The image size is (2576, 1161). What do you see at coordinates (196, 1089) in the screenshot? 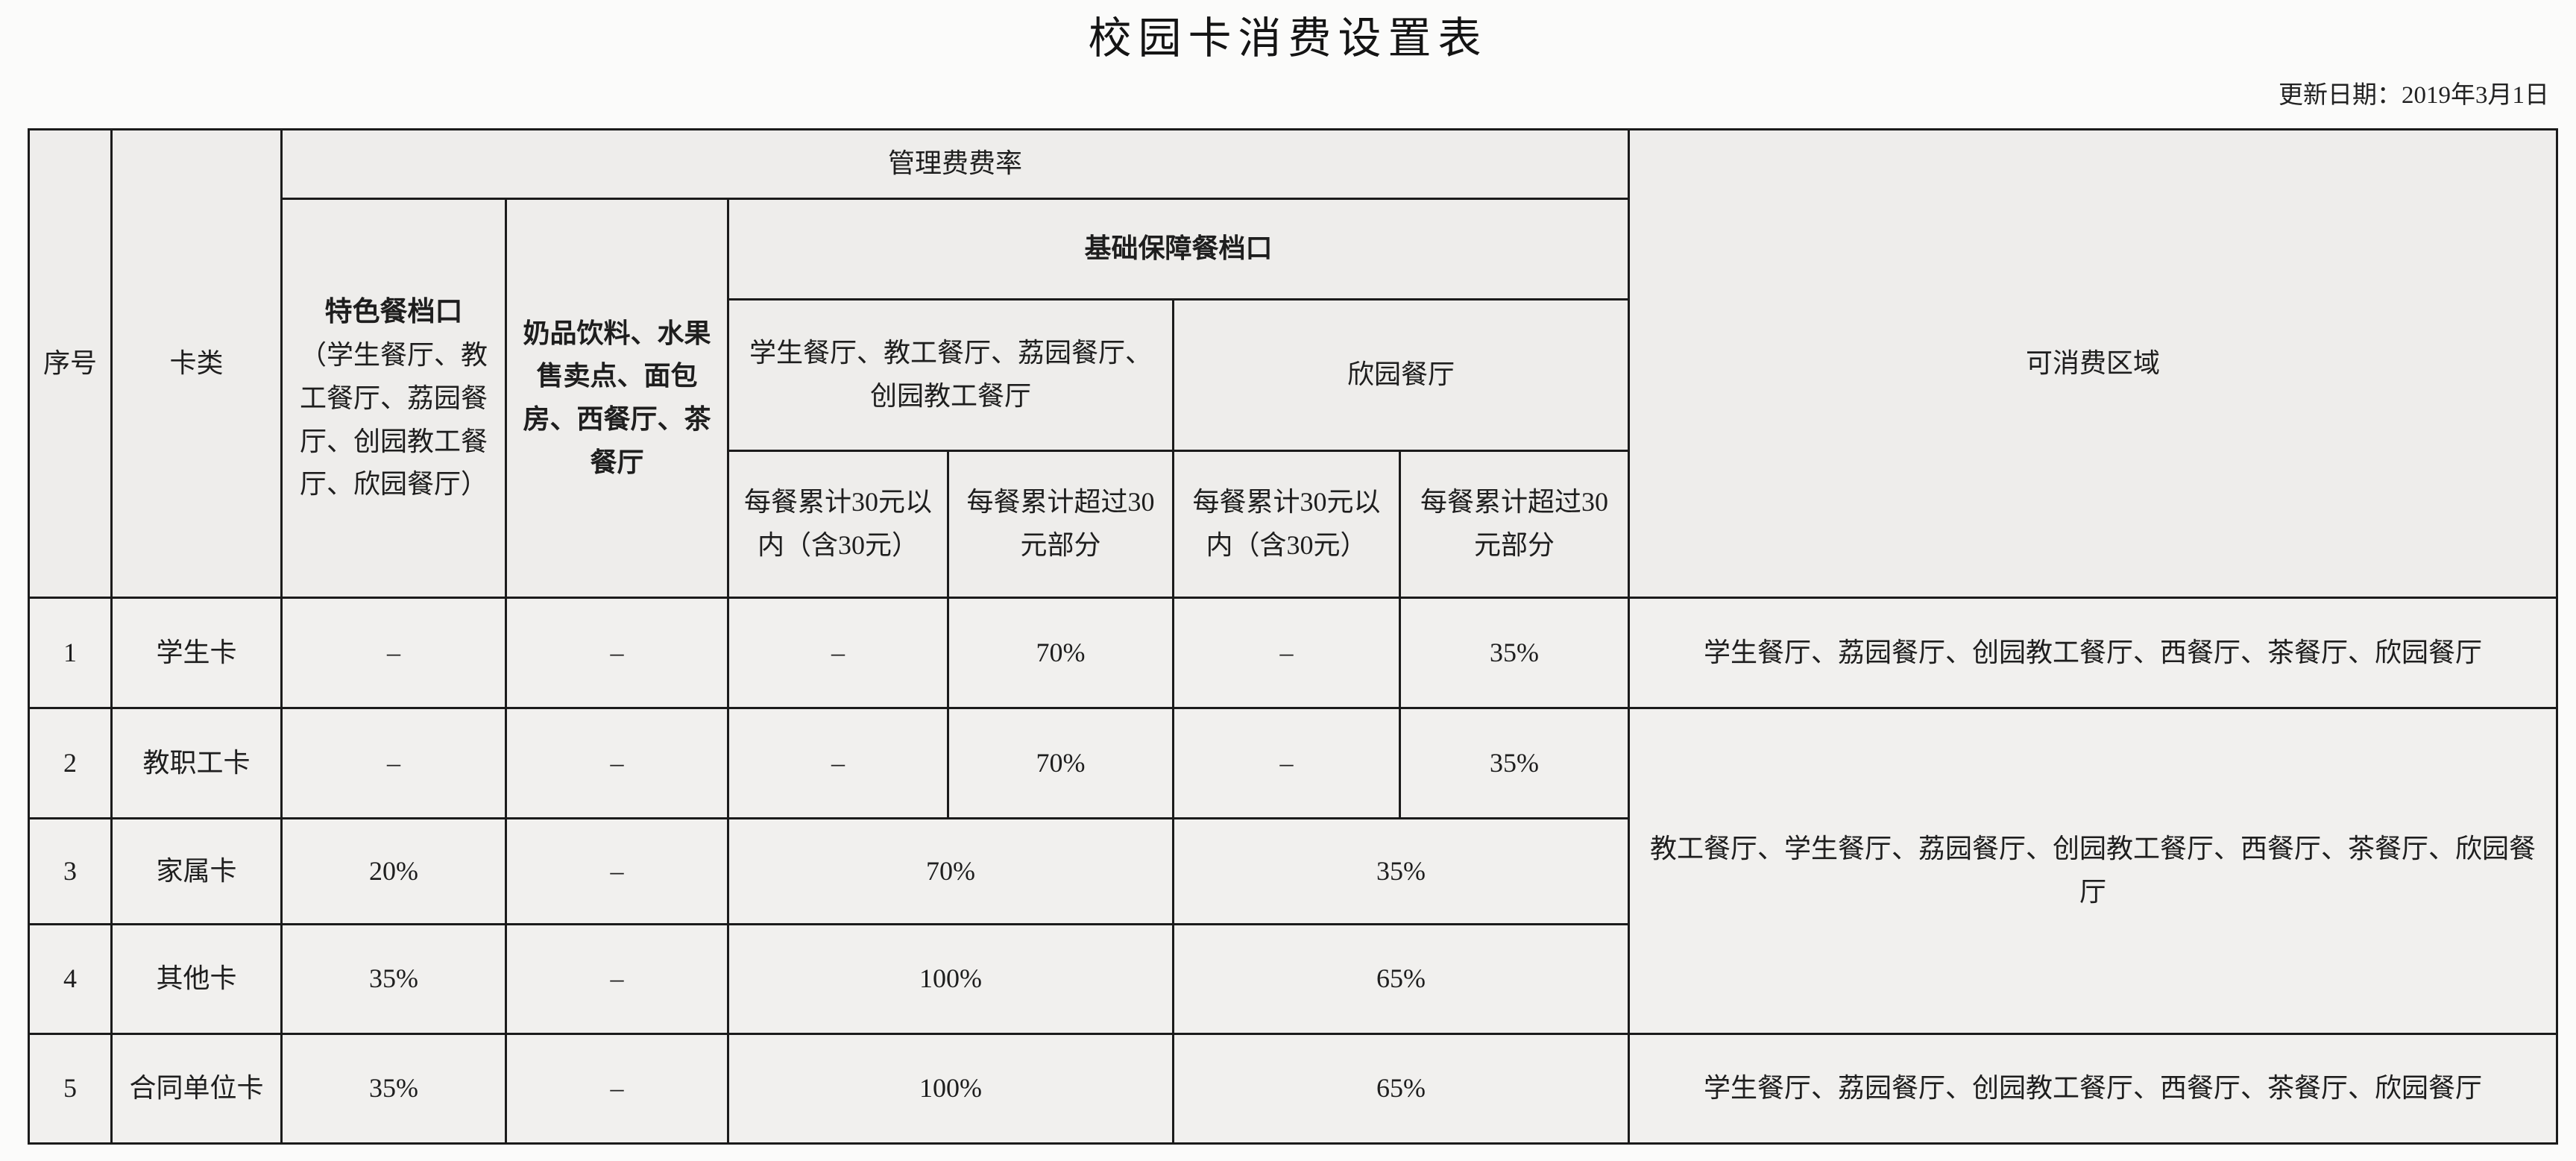
I see `card-type: 合同单位卡` at bounding box center [196, 1089].